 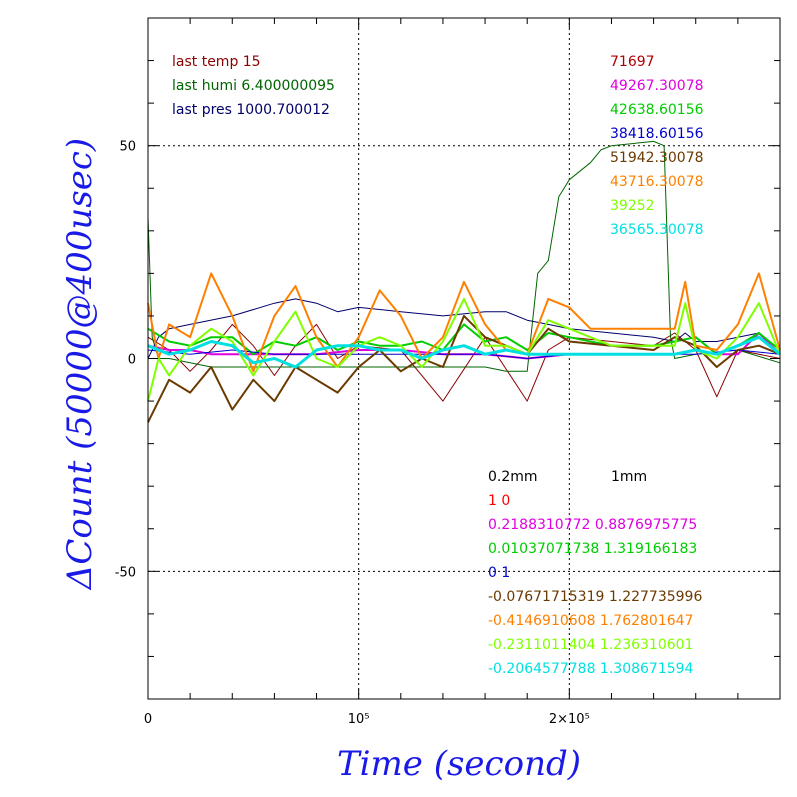 What do you see at coordinates (513, 477) in the screenshot?
I see `coef-header-col1: 0.2mm` at bounding box center [513, 477].